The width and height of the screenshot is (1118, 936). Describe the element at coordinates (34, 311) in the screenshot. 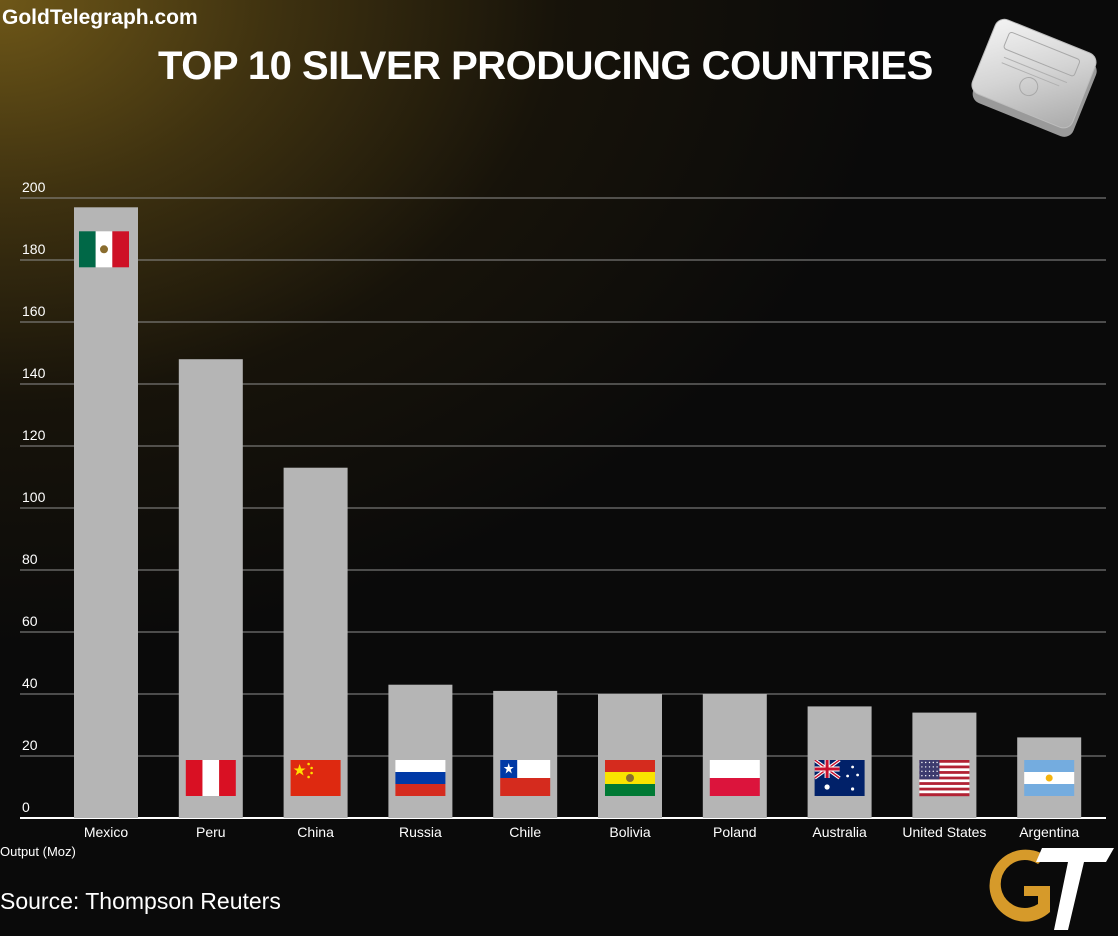

I see `y-tick-label: 160` at that location.